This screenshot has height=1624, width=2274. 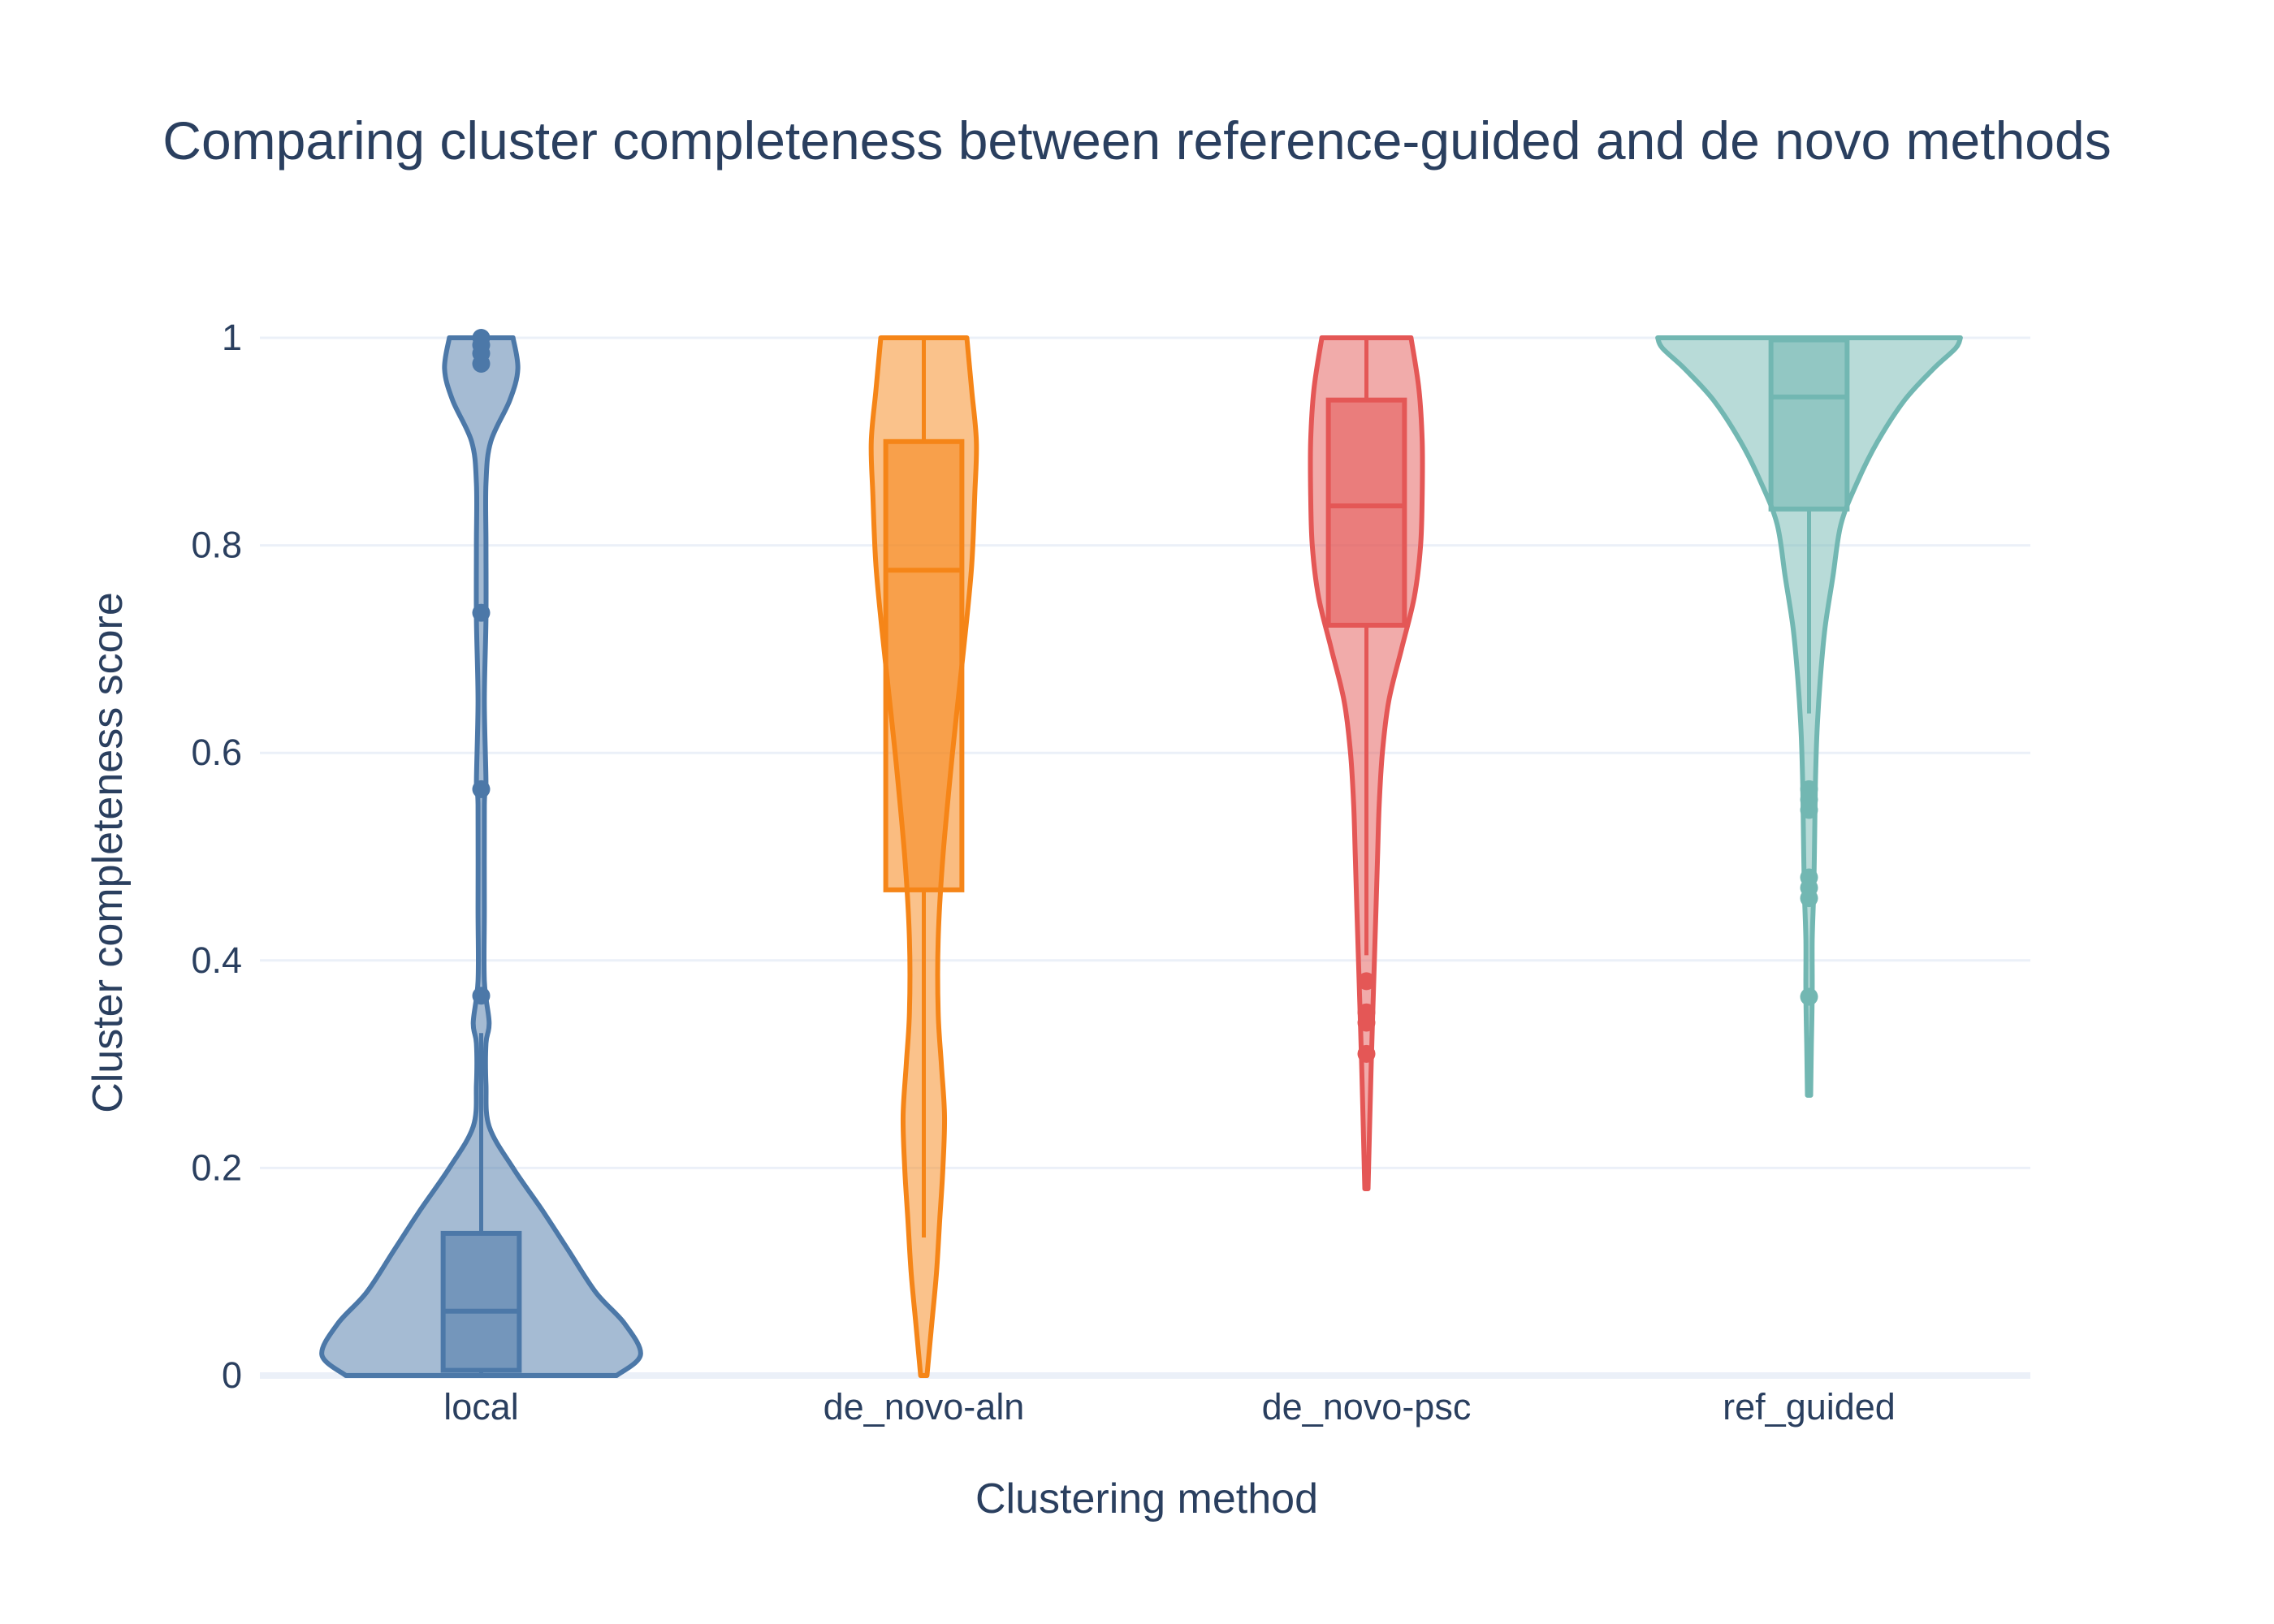 I want to click on y-axis-ticks: 0 0.2 0.4 0.6 0.8 1, so click(x=216, y=857).